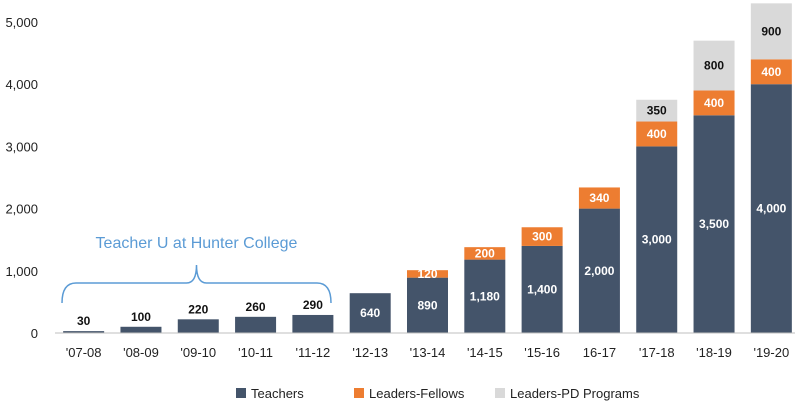 This screenshot has width=800, height=410. What do you see at coordinates (84, 321) in the screenshot?
I see `data-label: 30` at bounding box center [84, 321].